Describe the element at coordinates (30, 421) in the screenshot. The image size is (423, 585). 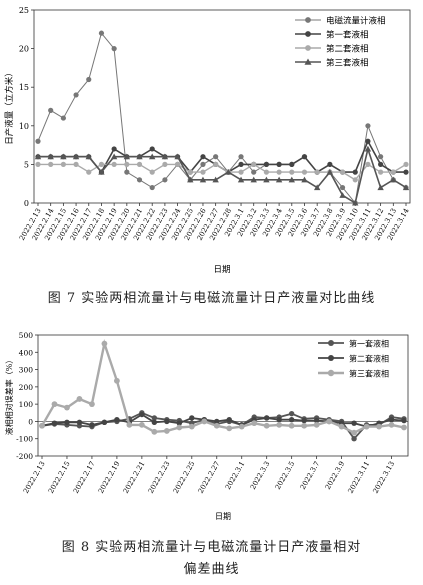
I see `fig8-ytick-label-2: 0` at that location.